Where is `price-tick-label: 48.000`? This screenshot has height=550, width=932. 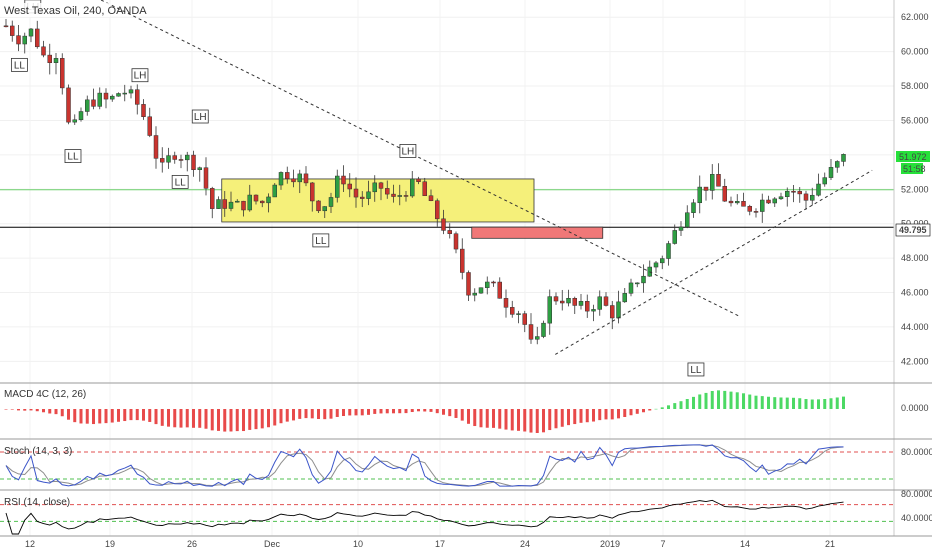 price-tick-label: 48.000 is located at coordinates (915, 258).